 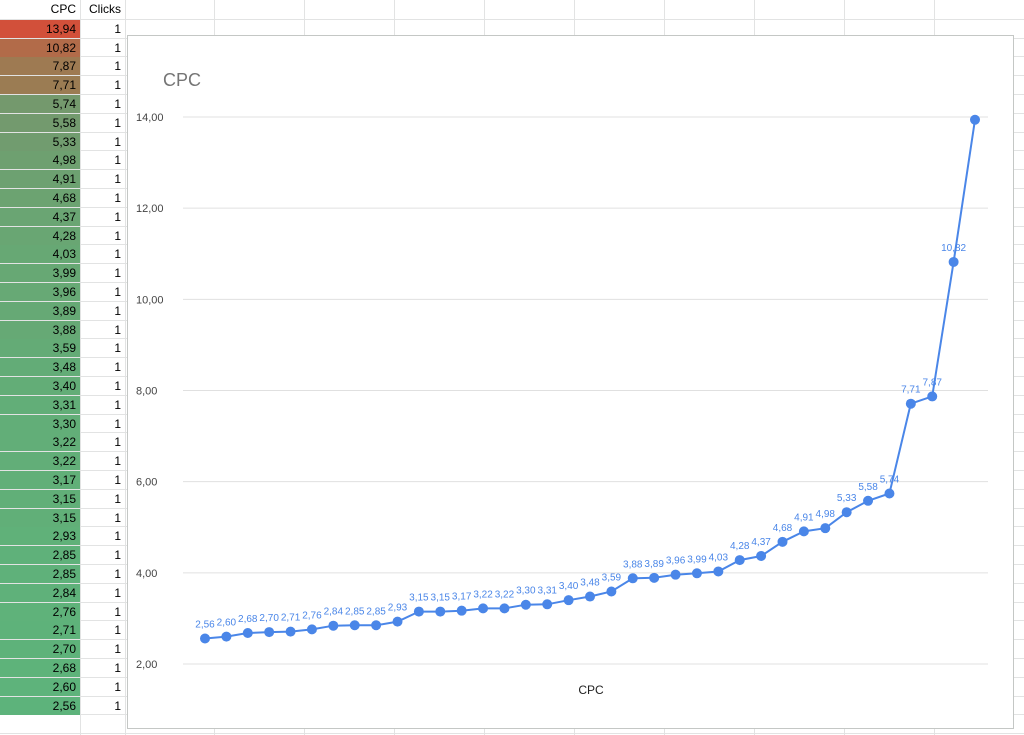 I want to click on cpc-cell: 4,03, so click(x=40, y=254).